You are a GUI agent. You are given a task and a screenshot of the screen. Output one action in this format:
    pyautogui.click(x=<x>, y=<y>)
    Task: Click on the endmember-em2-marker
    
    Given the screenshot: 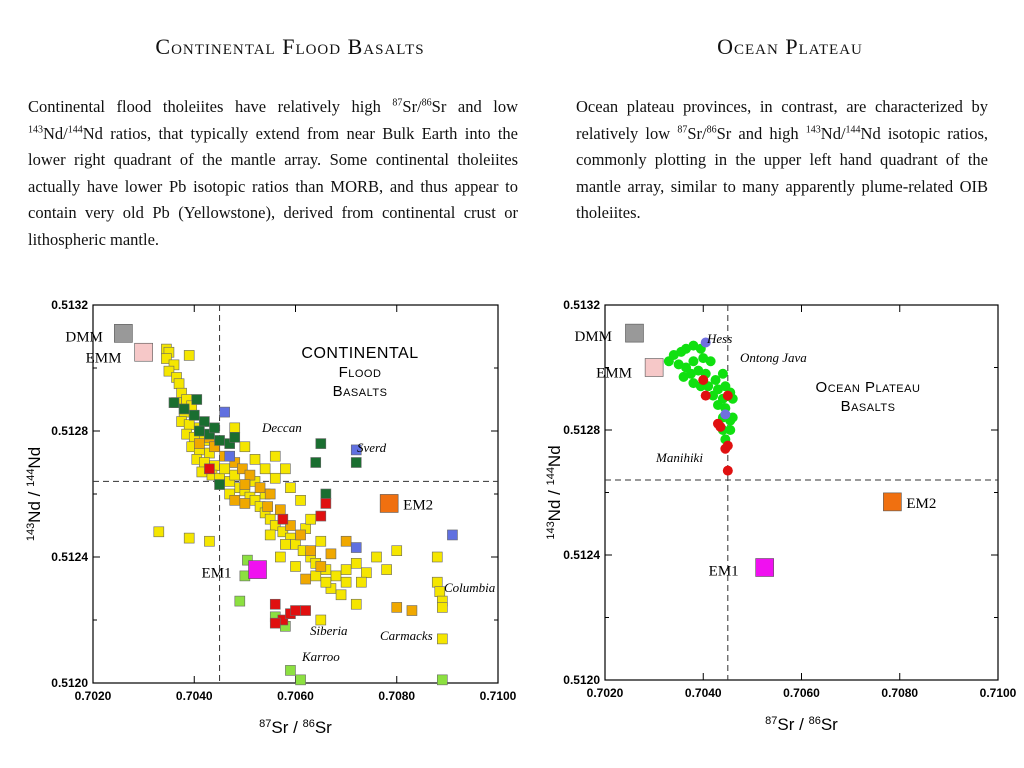 What is the action you would take?
    pyautogui.click(x=892, y=502)
    